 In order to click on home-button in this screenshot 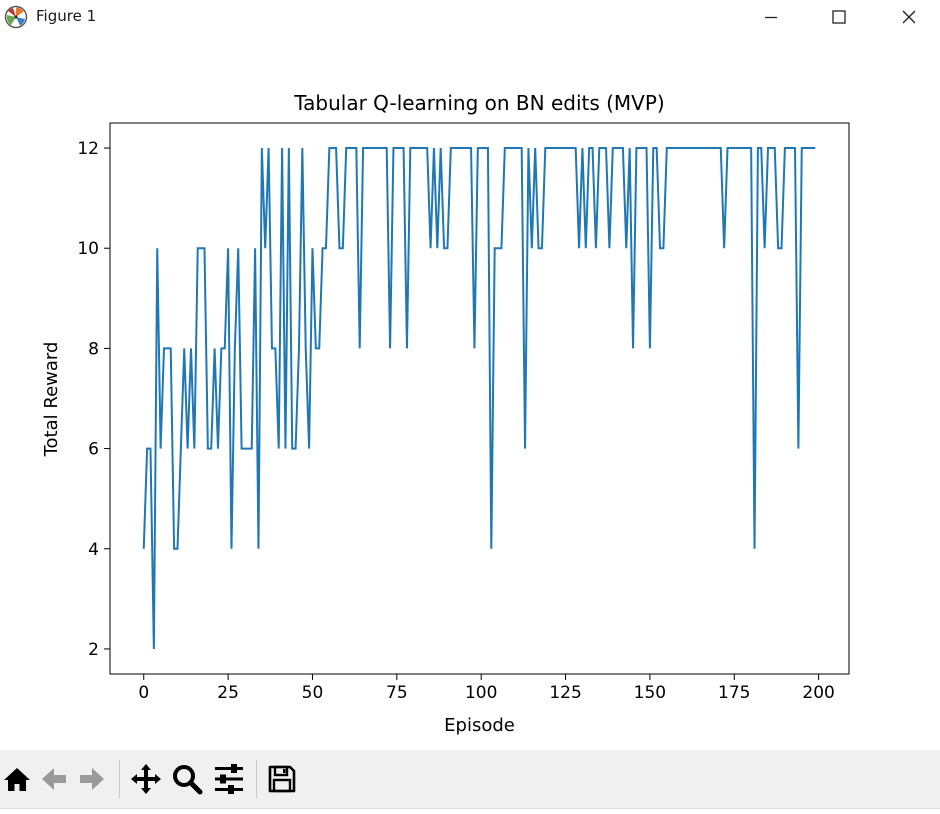, I will do `click(17, 779)`.